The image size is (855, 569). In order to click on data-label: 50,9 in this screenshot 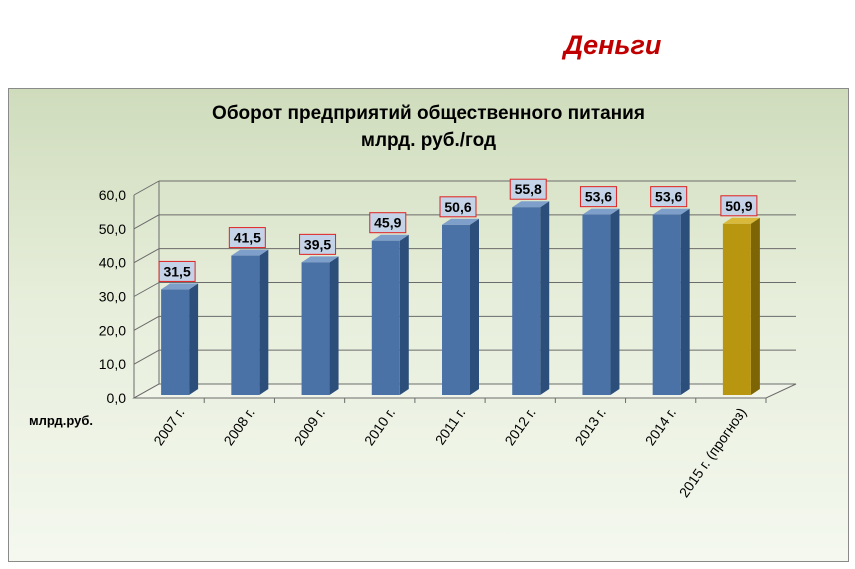, I will do `click(738, 206)`.